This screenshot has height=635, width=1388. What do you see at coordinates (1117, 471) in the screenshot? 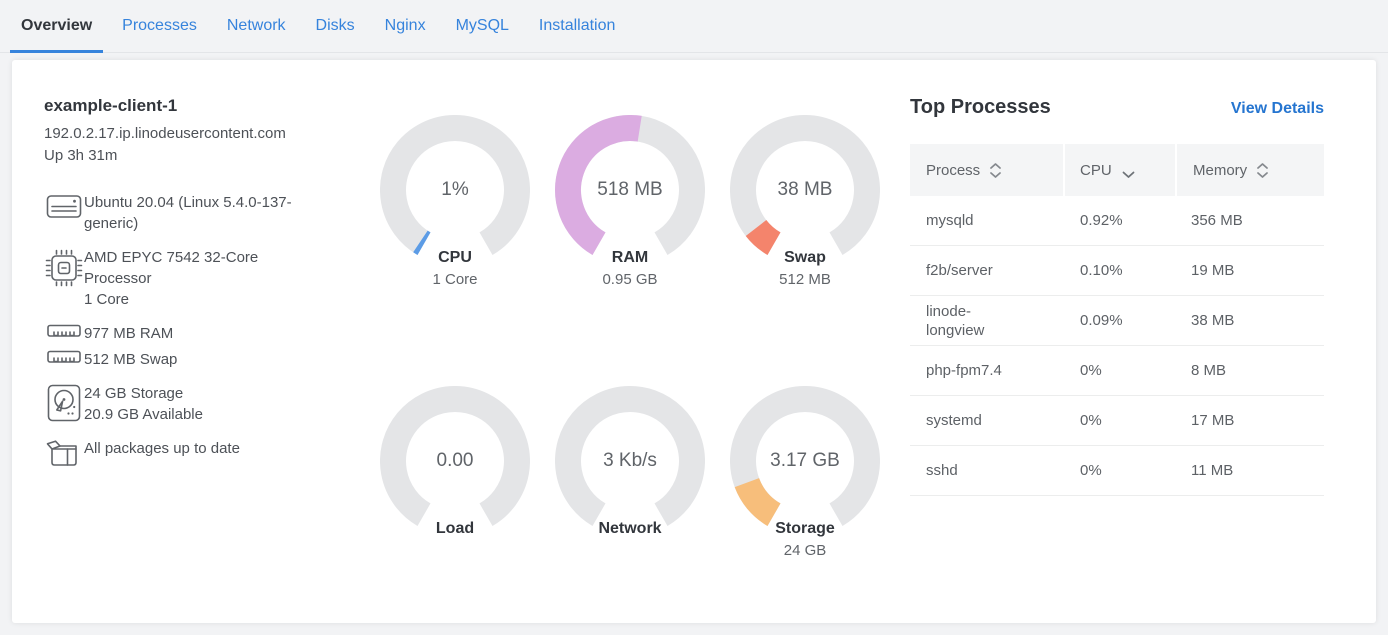
I see `table-row: sshd 0% 11 MB` at bounding box center [1117, 471].